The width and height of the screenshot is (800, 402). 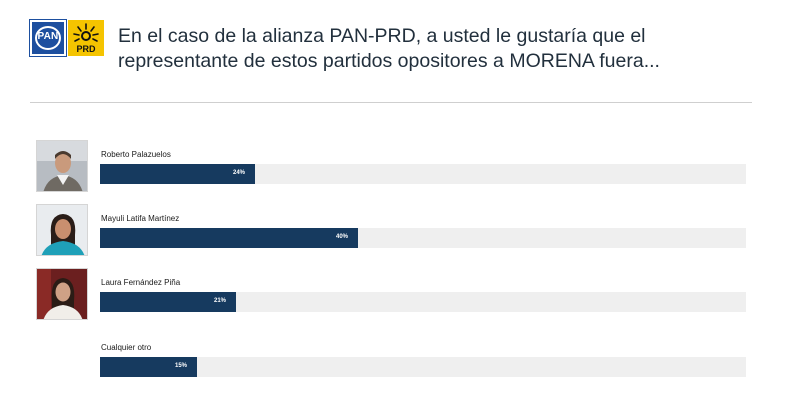 I want to click on result-row: Cualquier otro 15%, so click(x=392, y=360).